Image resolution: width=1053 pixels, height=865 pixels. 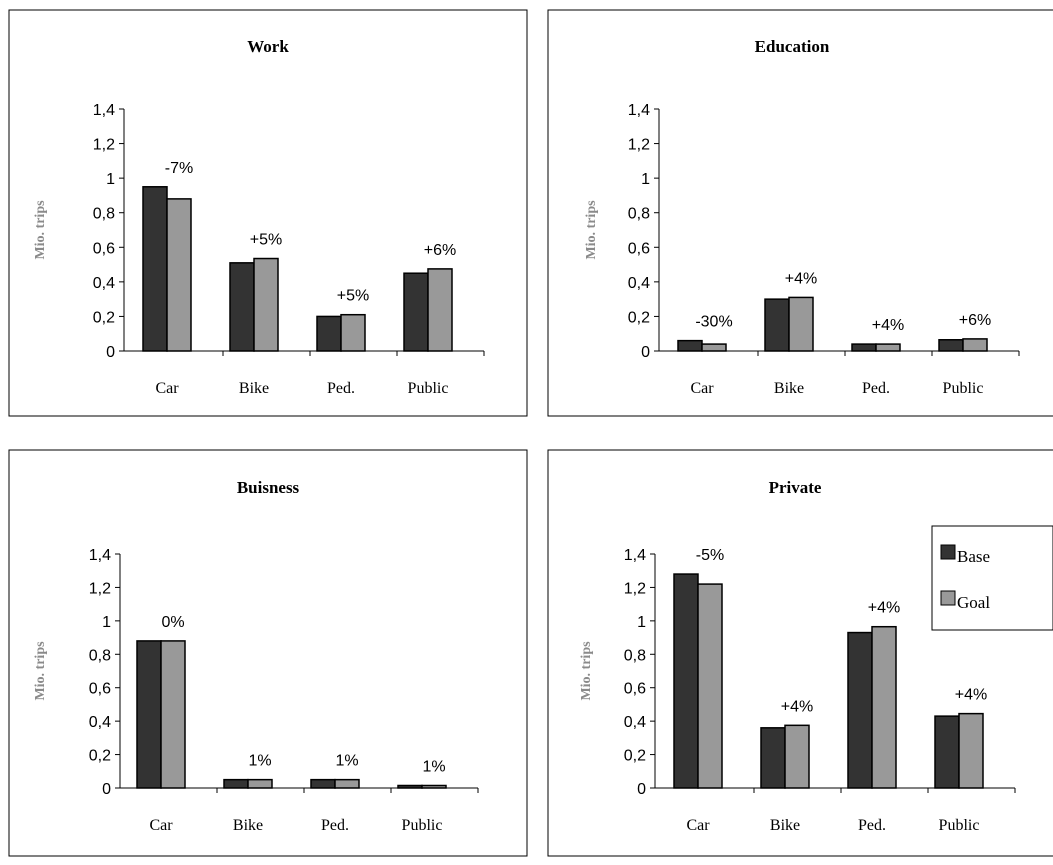 What do you see at coordinates (792, 46) in the screenshot?
I see `chart-title: Education` at bounding box center [792, 46].